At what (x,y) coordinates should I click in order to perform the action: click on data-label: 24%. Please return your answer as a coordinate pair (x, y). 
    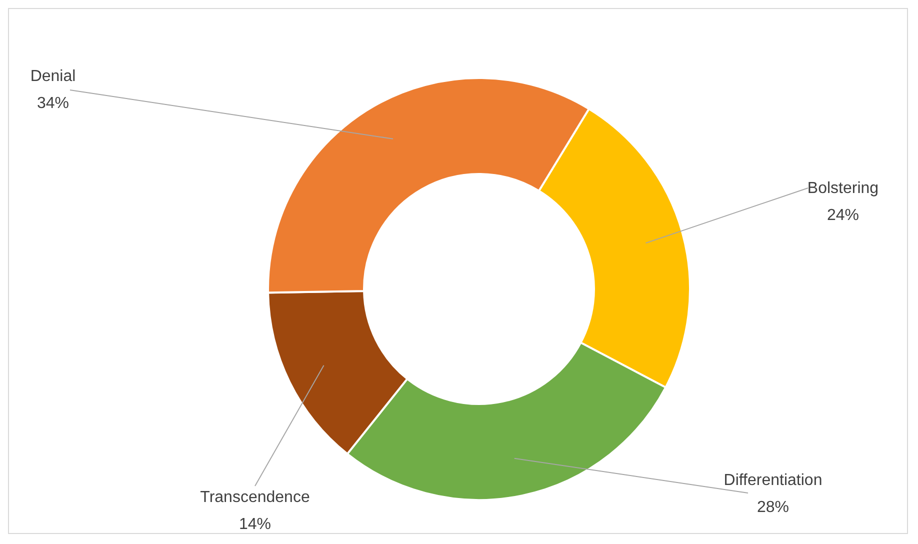
    Looking at the image, I should click on (843, 215).